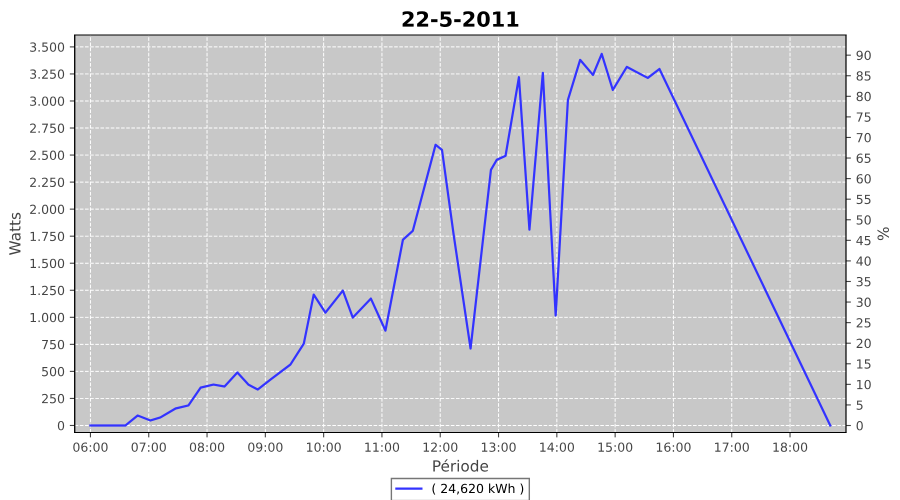  What do you see at coordinates (47, 317) in the screenshot?
I see `y-tick-label: 1.000` at bounding box center [47, 317].